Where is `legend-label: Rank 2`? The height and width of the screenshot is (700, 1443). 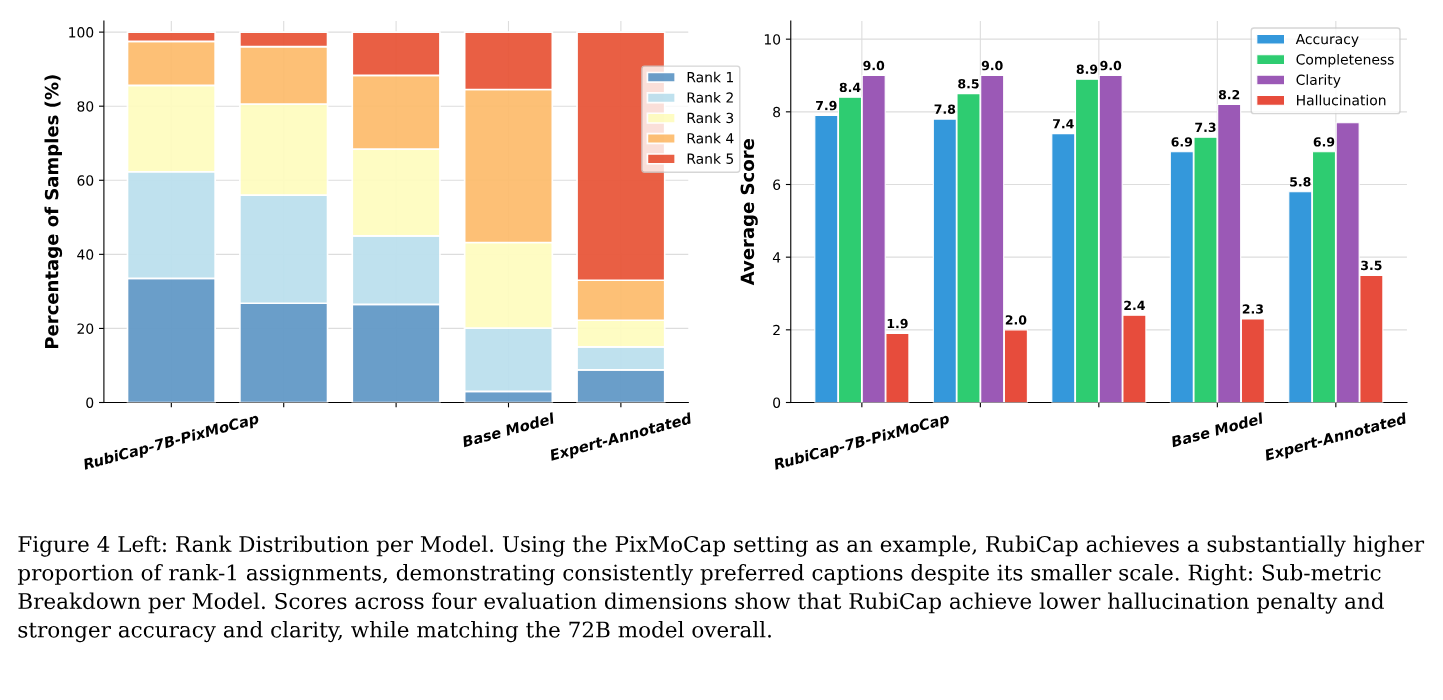 legend-label: Rank 2 is located at coordinates (710, 97).